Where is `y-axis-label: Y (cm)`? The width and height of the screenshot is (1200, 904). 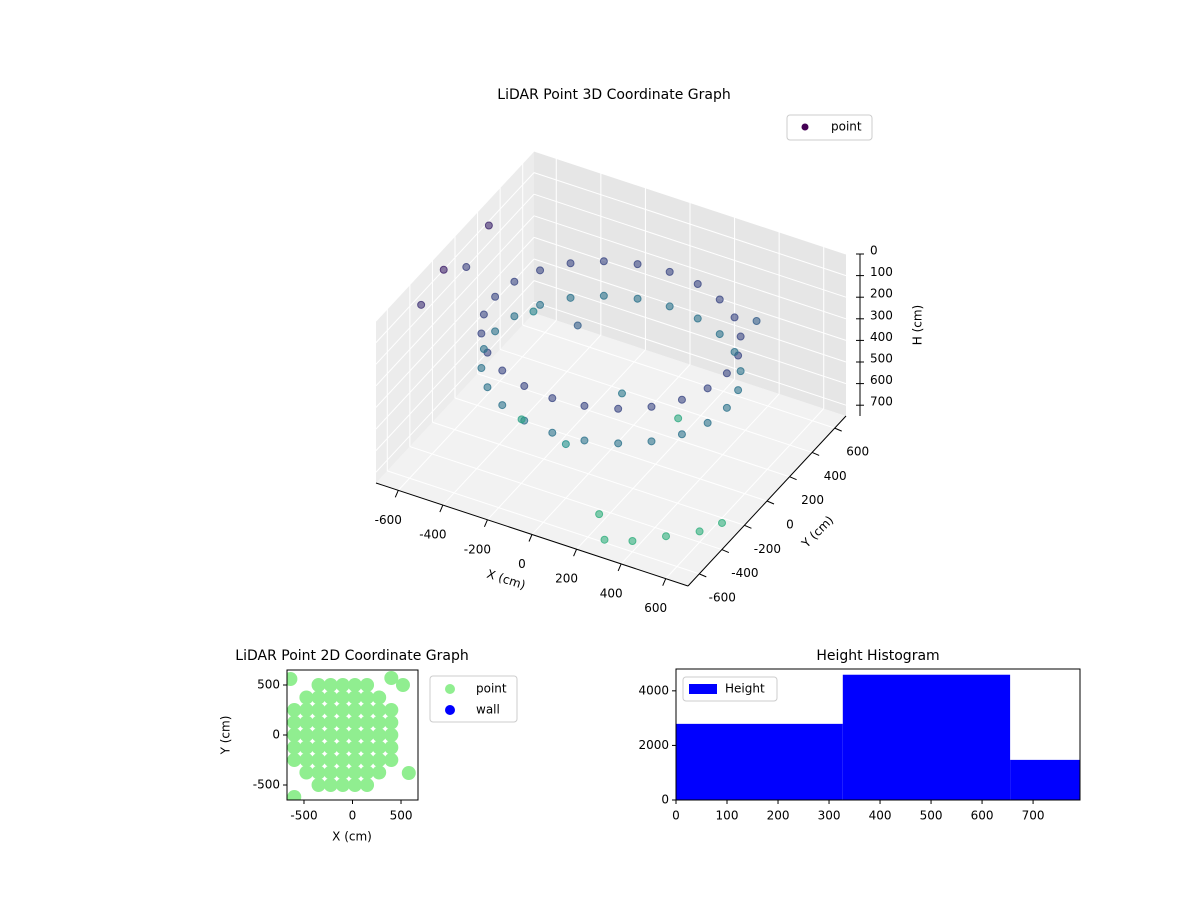
y-axis-label: Y (cm) is located at coordinates (817, 532).